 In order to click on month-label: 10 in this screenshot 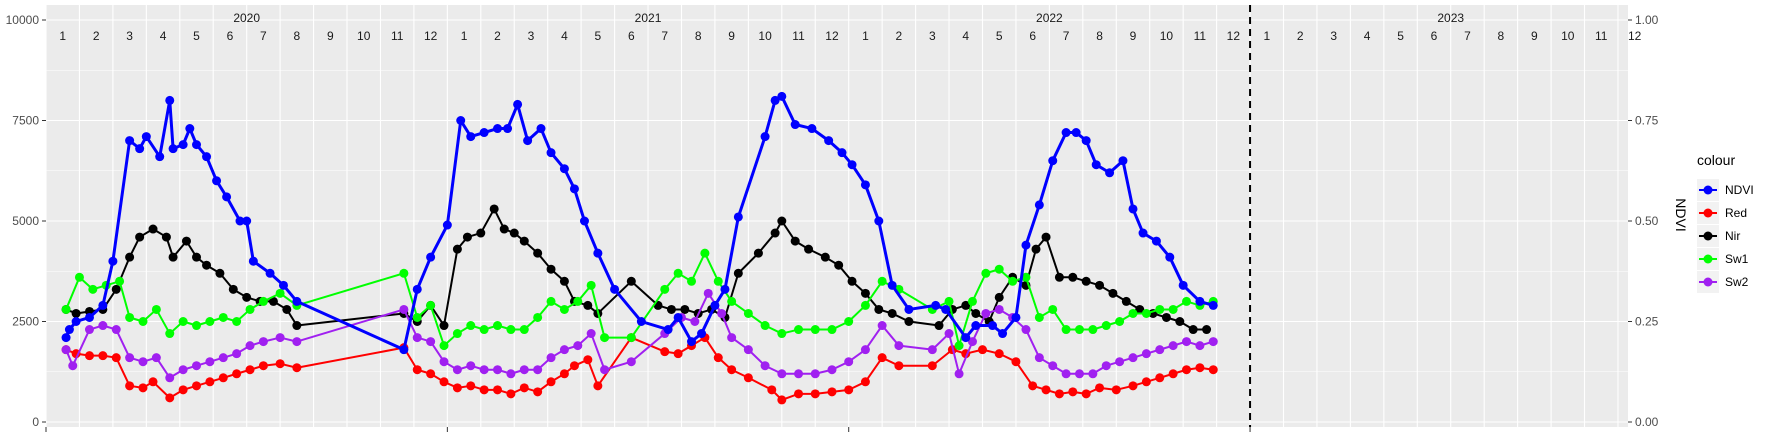, I will do `click(1568, 36)`.